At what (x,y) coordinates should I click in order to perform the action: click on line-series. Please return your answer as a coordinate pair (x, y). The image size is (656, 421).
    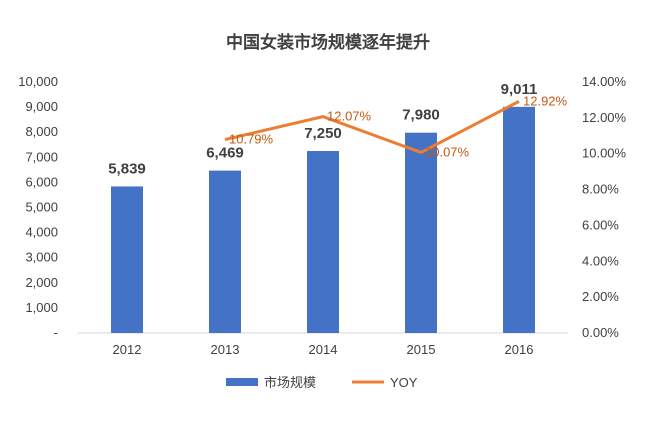
    Looking at the image, I should click on (372, 127).